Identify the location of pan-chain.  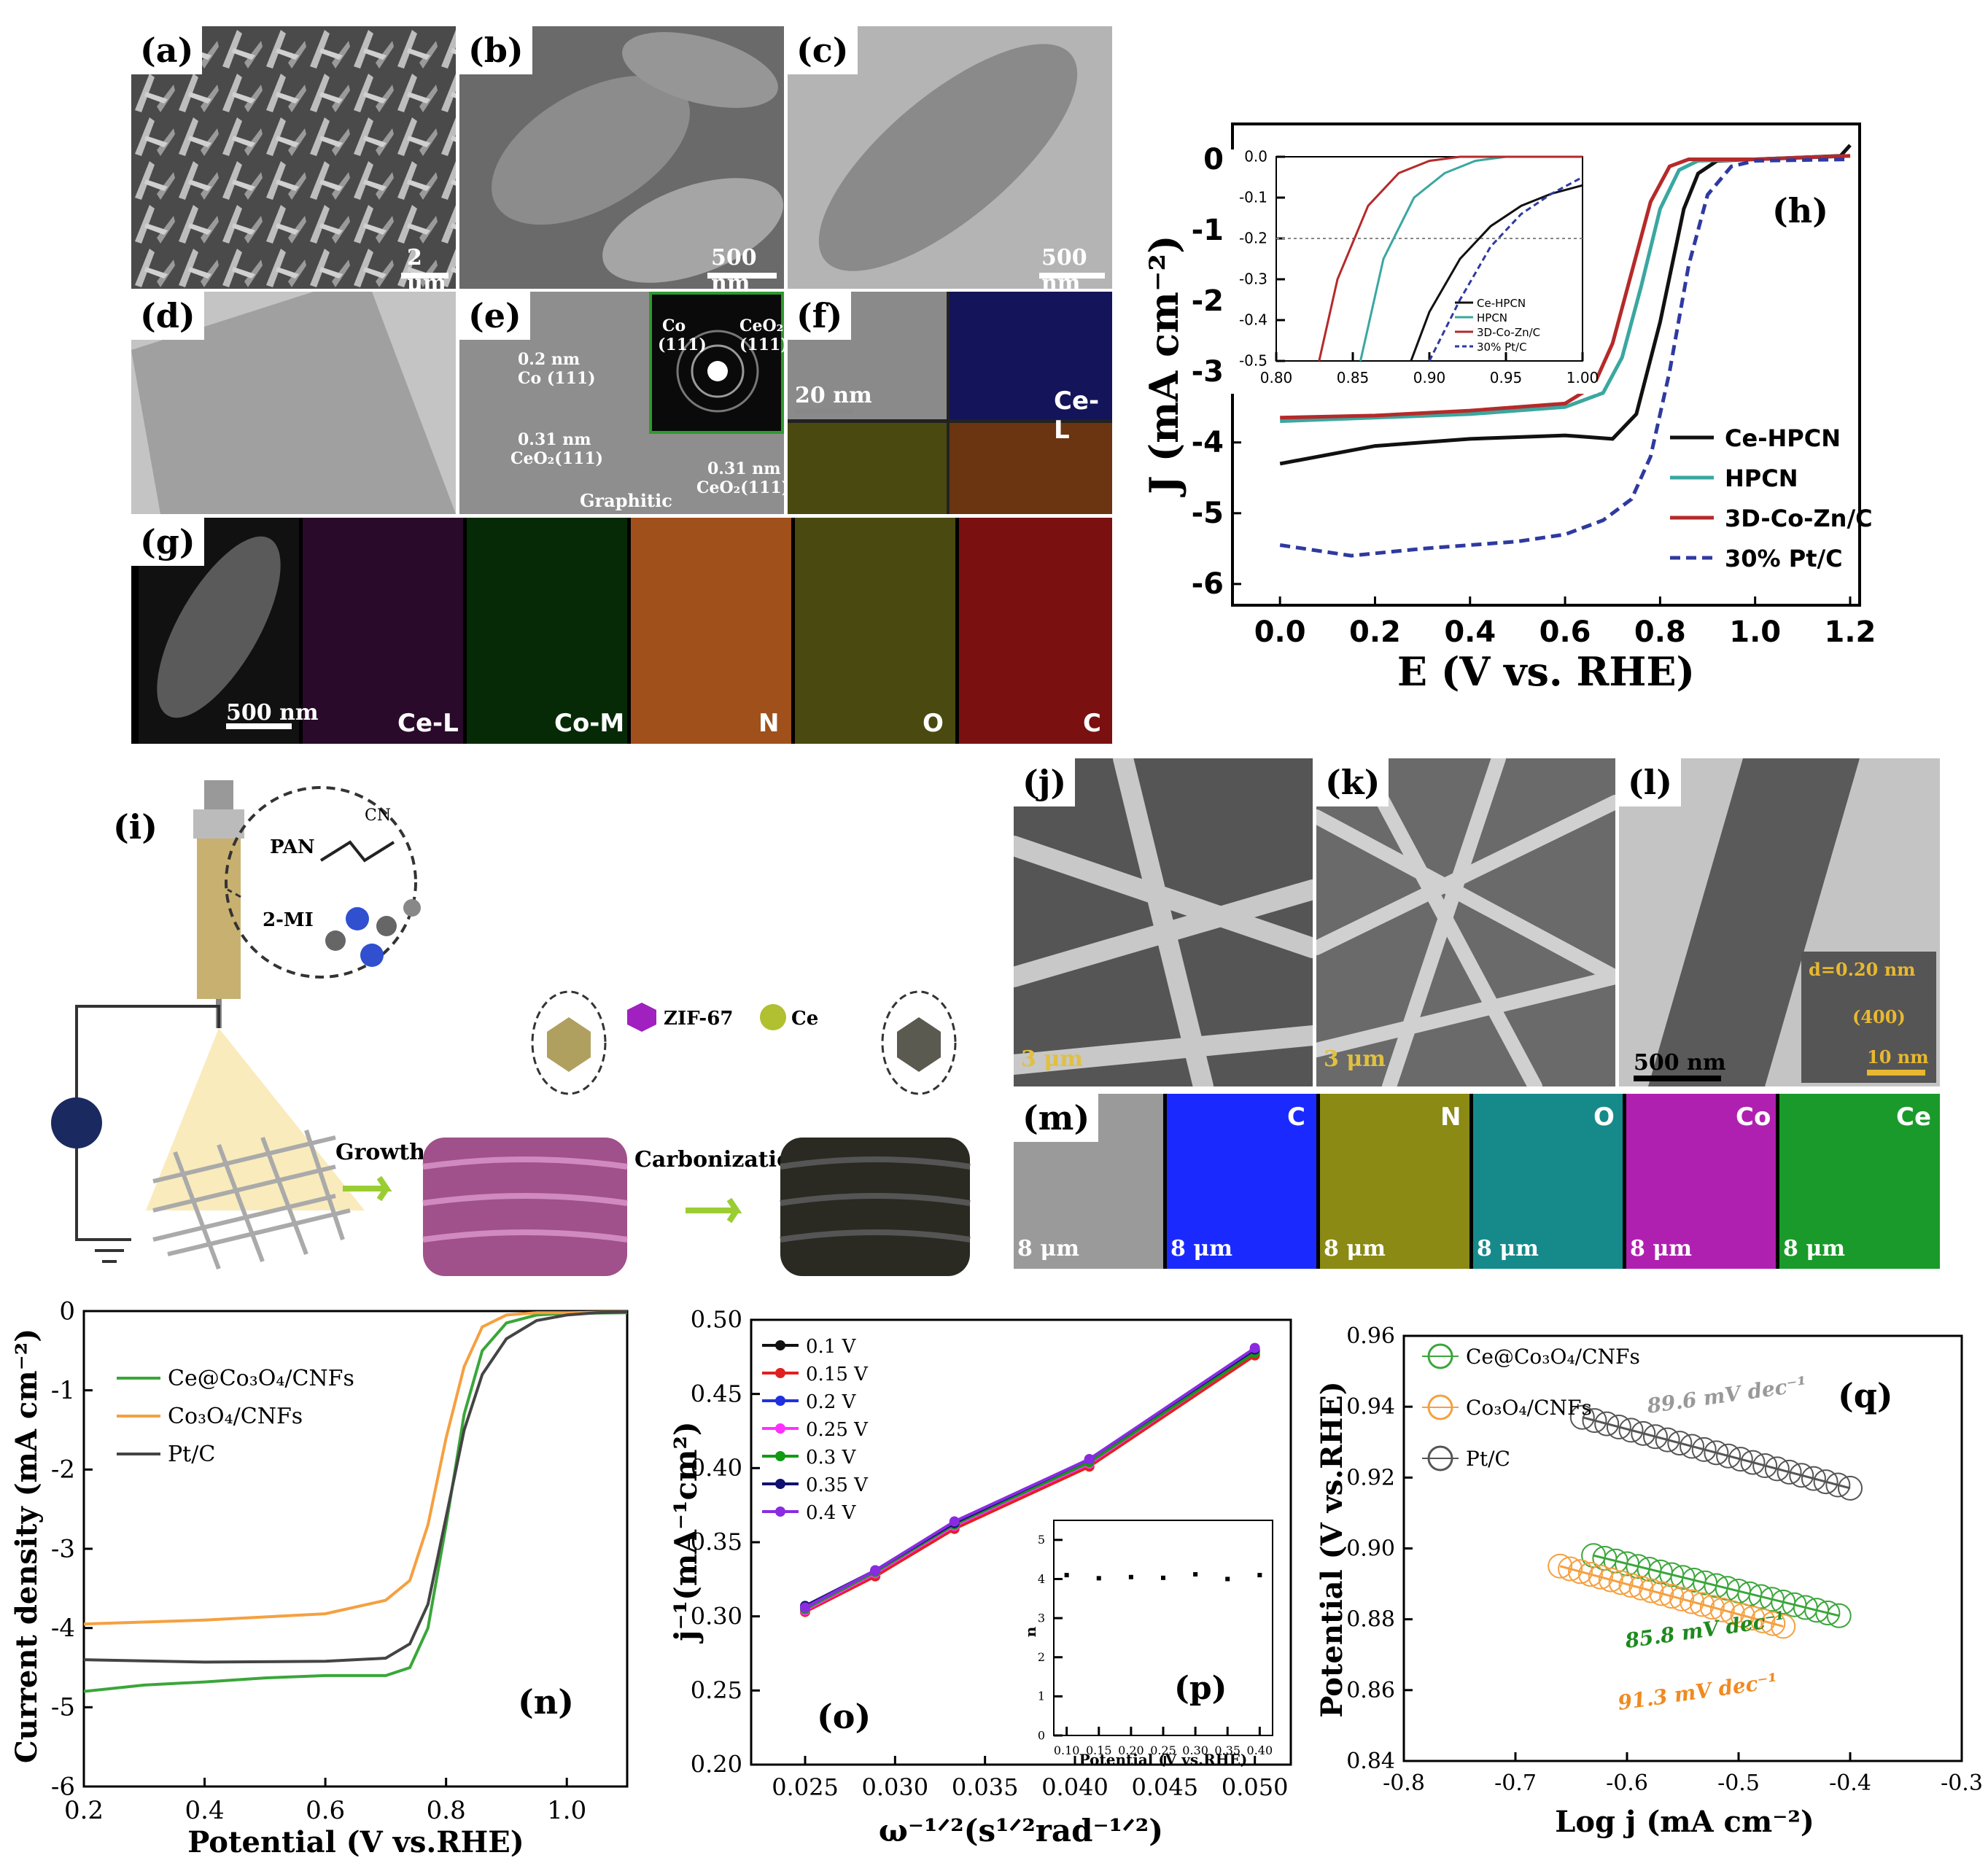
(357, 852).